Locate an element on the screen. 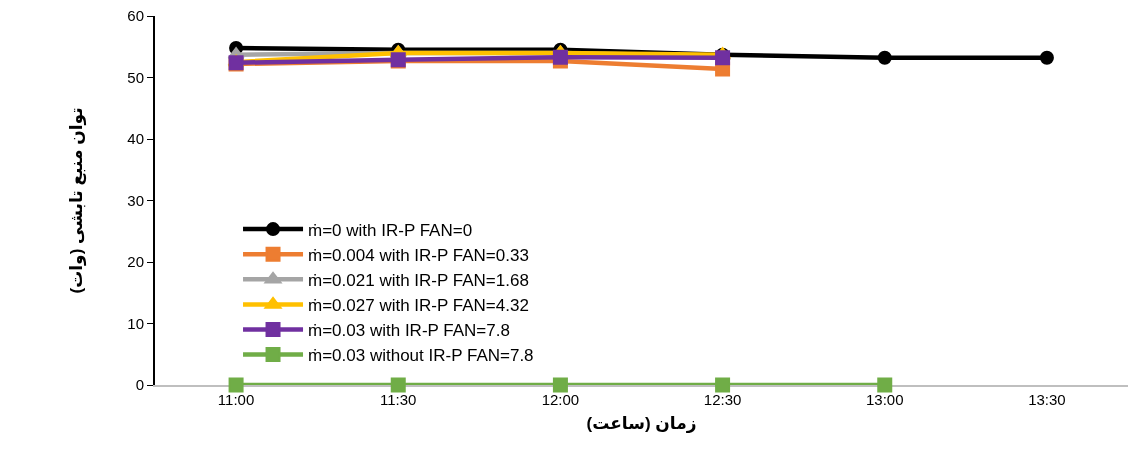 This screenshot has width=1128, height=455. y-tick-label: 50 is located at coordinates (135, 77).